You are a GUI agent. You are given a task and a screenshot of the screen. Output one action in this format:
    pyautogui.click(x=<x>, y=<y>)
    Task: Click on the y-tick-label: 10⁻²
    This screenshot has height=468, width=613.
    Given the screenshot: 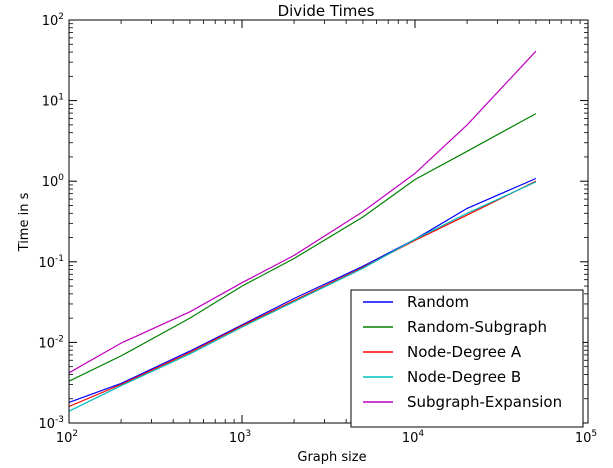 What is the action you would take?
    pyautogui.click(x=51, y=342)
    